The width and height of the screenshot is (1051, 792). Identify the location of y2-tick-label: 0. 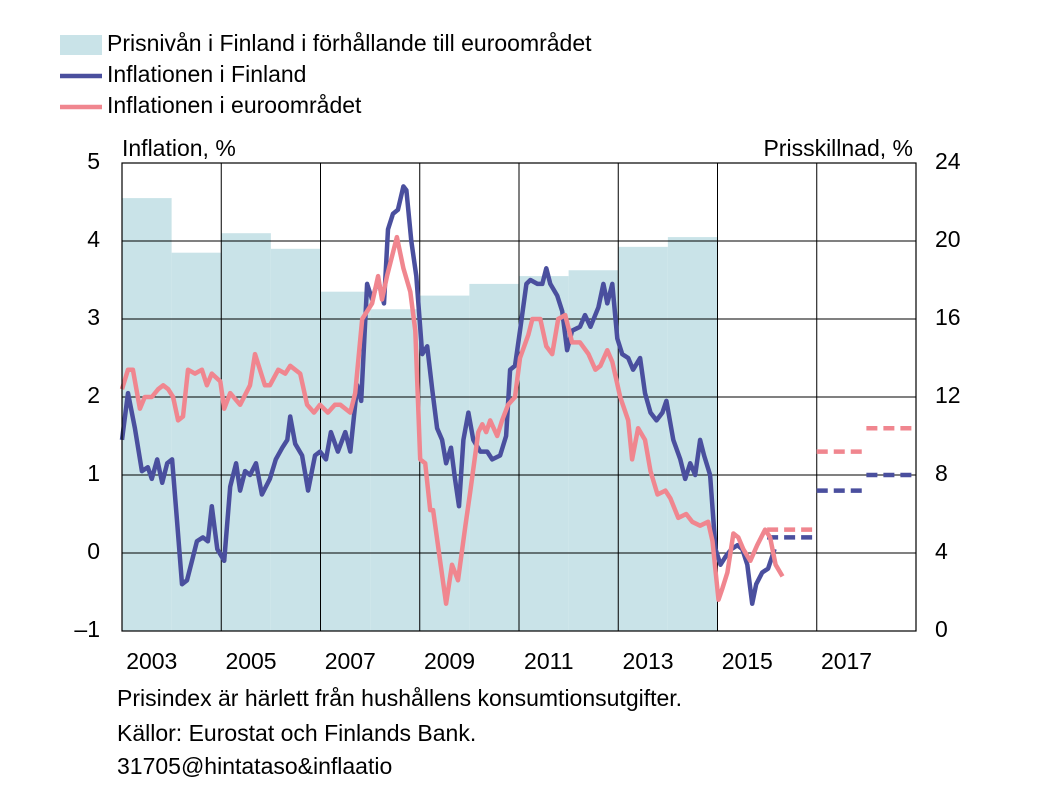
(941, 629).